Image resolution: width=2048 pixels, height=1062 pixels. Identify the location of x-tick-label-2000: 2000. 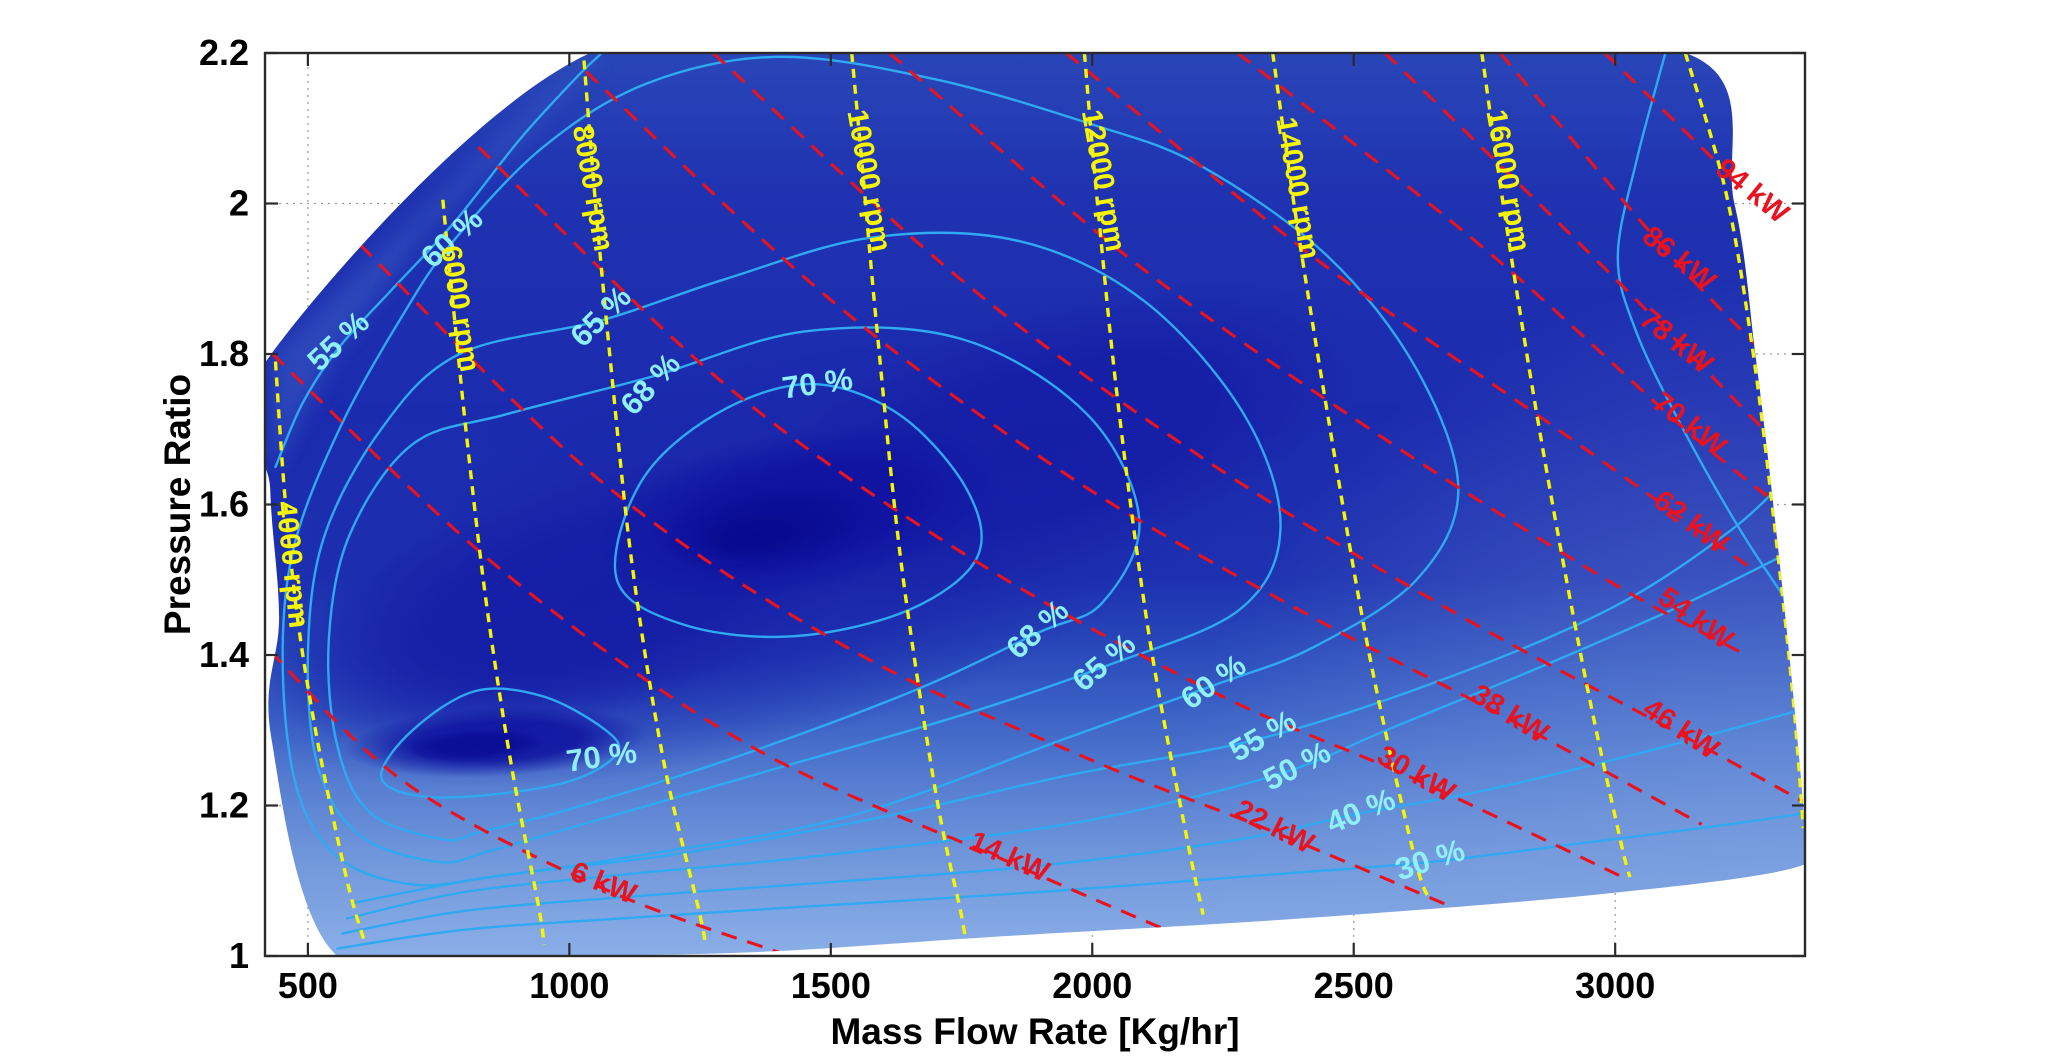
(1092, 985).